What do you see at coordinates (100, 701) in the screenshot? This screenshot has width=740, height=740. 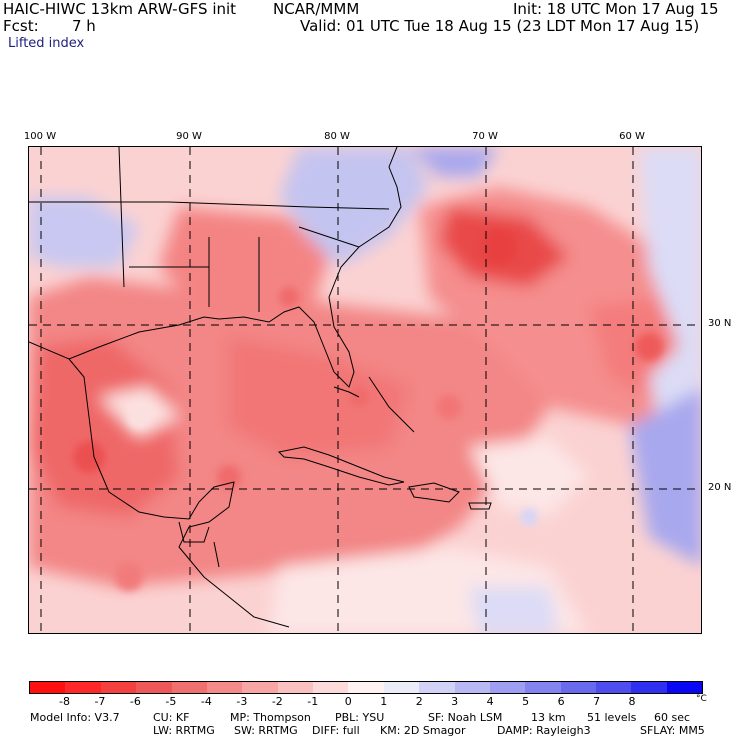 I see `colorbar-label: -7` at bounding box center [100, 701].